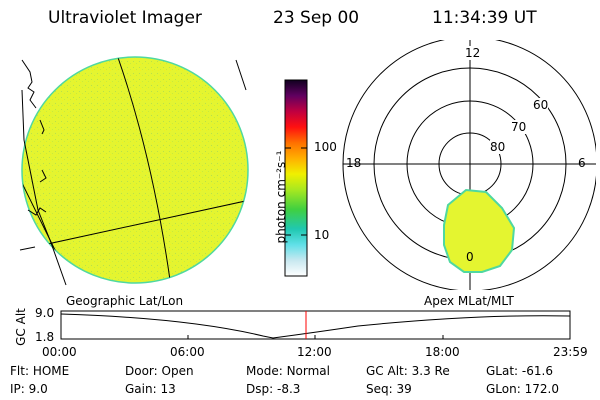  I want to click on mlt-label-6: 6, so click(582, 163).